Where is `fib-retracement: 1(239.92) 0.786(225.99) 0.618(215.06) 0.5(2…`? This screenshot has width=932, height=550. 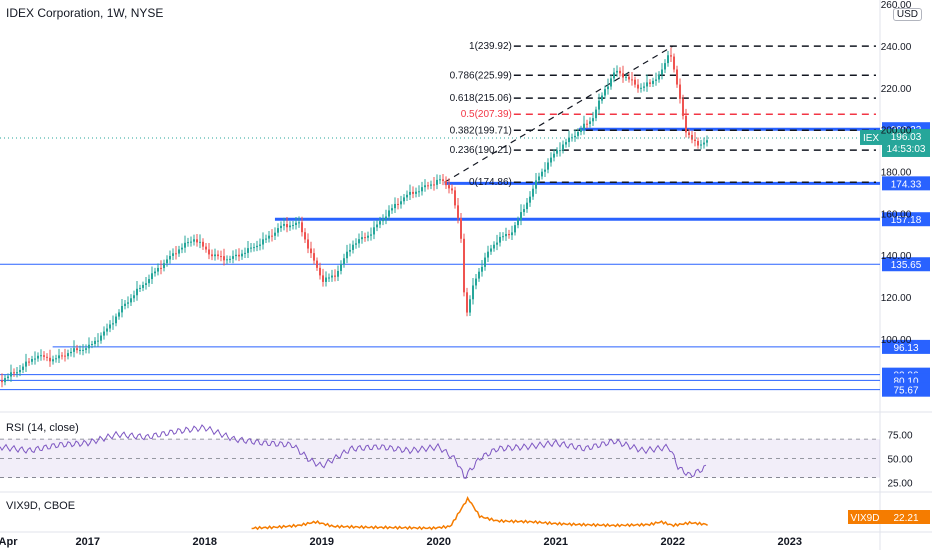 fib-retracement: 1(239.92) 0.786(225.99) 0.618(215.06) 0.5(2… is located at coordinates (660, 114).